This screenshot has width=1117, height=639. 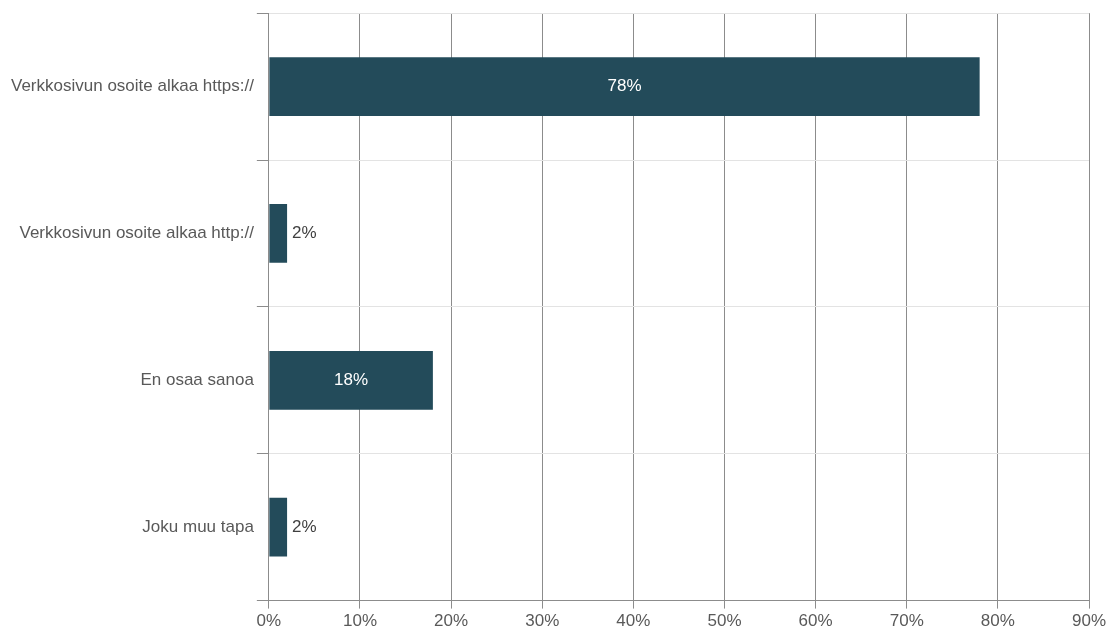 I want to click on x-tick-label: 30%, so click(x=542, y=621).